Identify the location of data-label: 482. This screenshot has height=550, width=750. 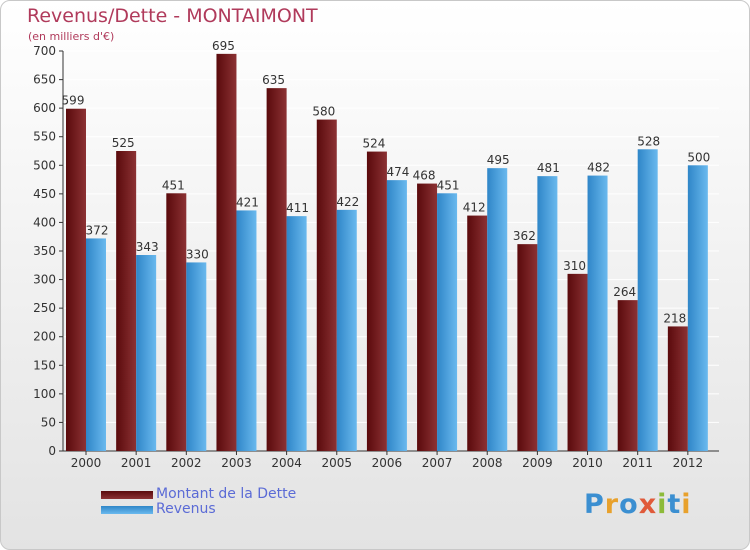
(598, 168).